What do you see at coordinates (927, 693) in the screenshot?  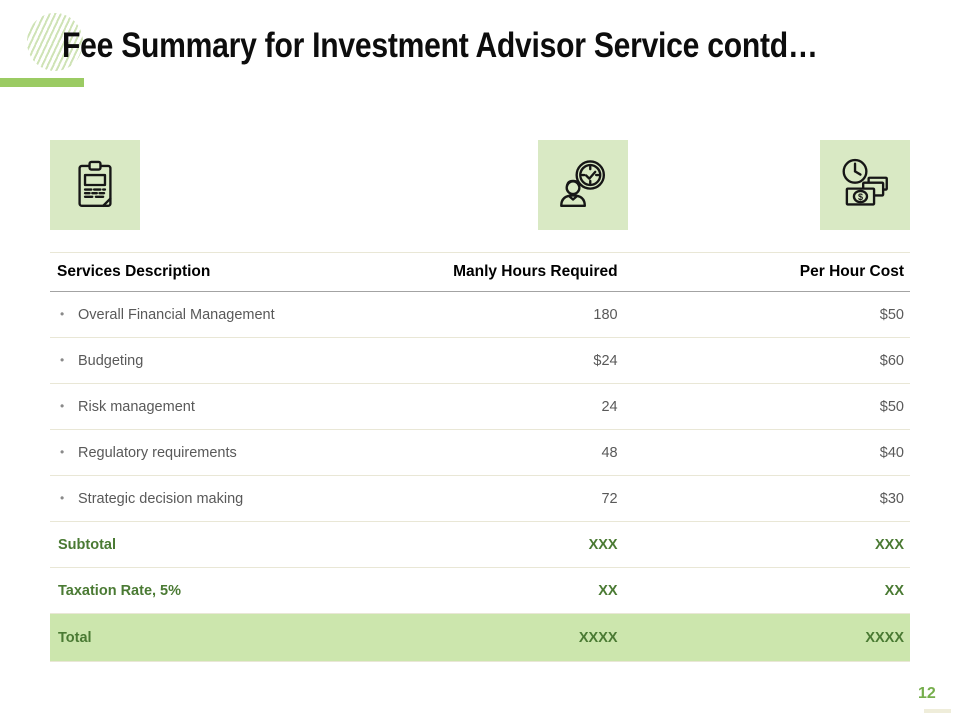 I see `page-number: 12` at bounding box center [927, 693].